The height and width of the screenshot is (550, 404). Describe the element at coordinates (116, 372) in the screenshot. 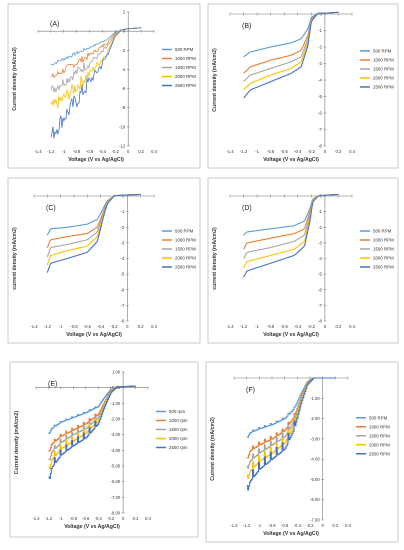

I see `y-tick-label: 1.00` at that location.